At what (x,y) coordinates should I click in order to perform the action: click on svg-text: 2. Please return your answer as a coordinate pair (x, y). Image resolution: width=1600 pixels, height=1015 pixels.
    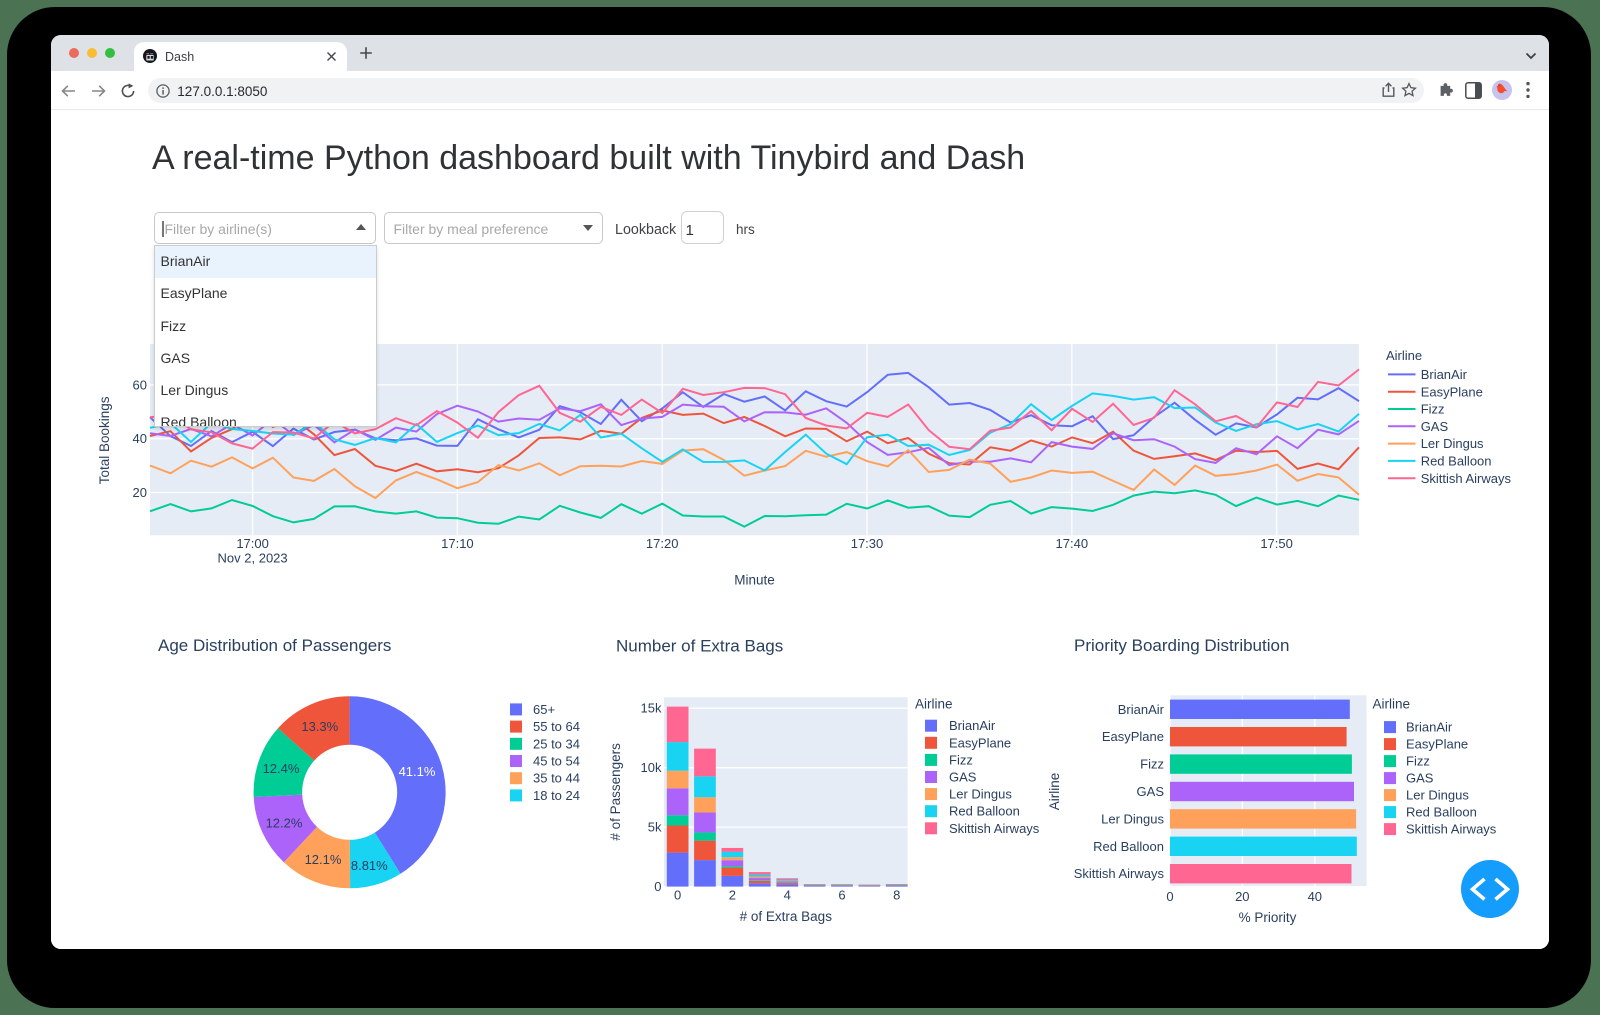
    Looking at the image, I should click on (732, 895).